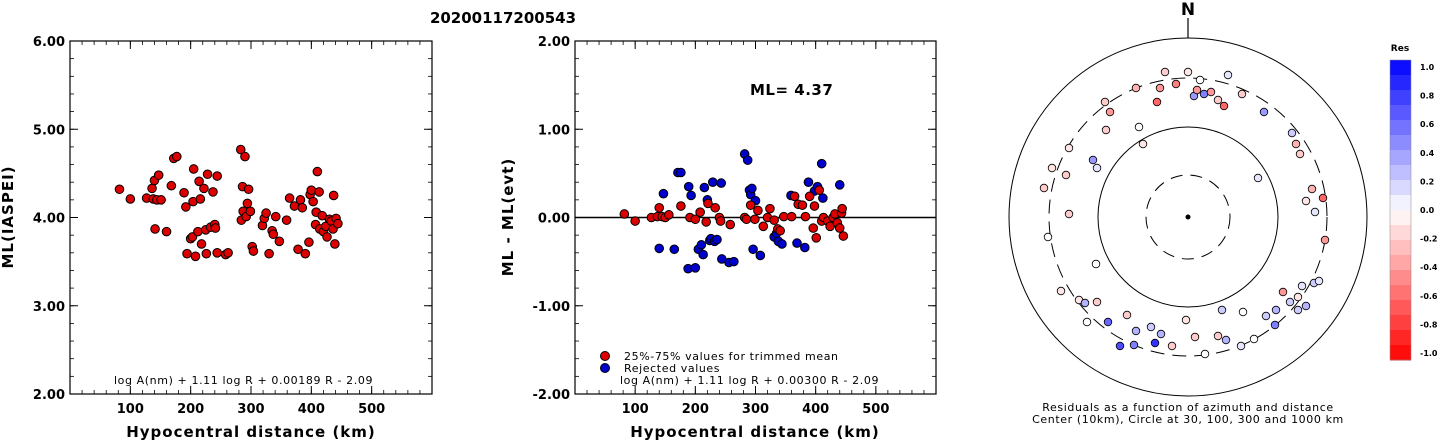  Describe the element at coordinates (503, 18) in the screenshot. I see `figure-title: 20200117200543` at that location.